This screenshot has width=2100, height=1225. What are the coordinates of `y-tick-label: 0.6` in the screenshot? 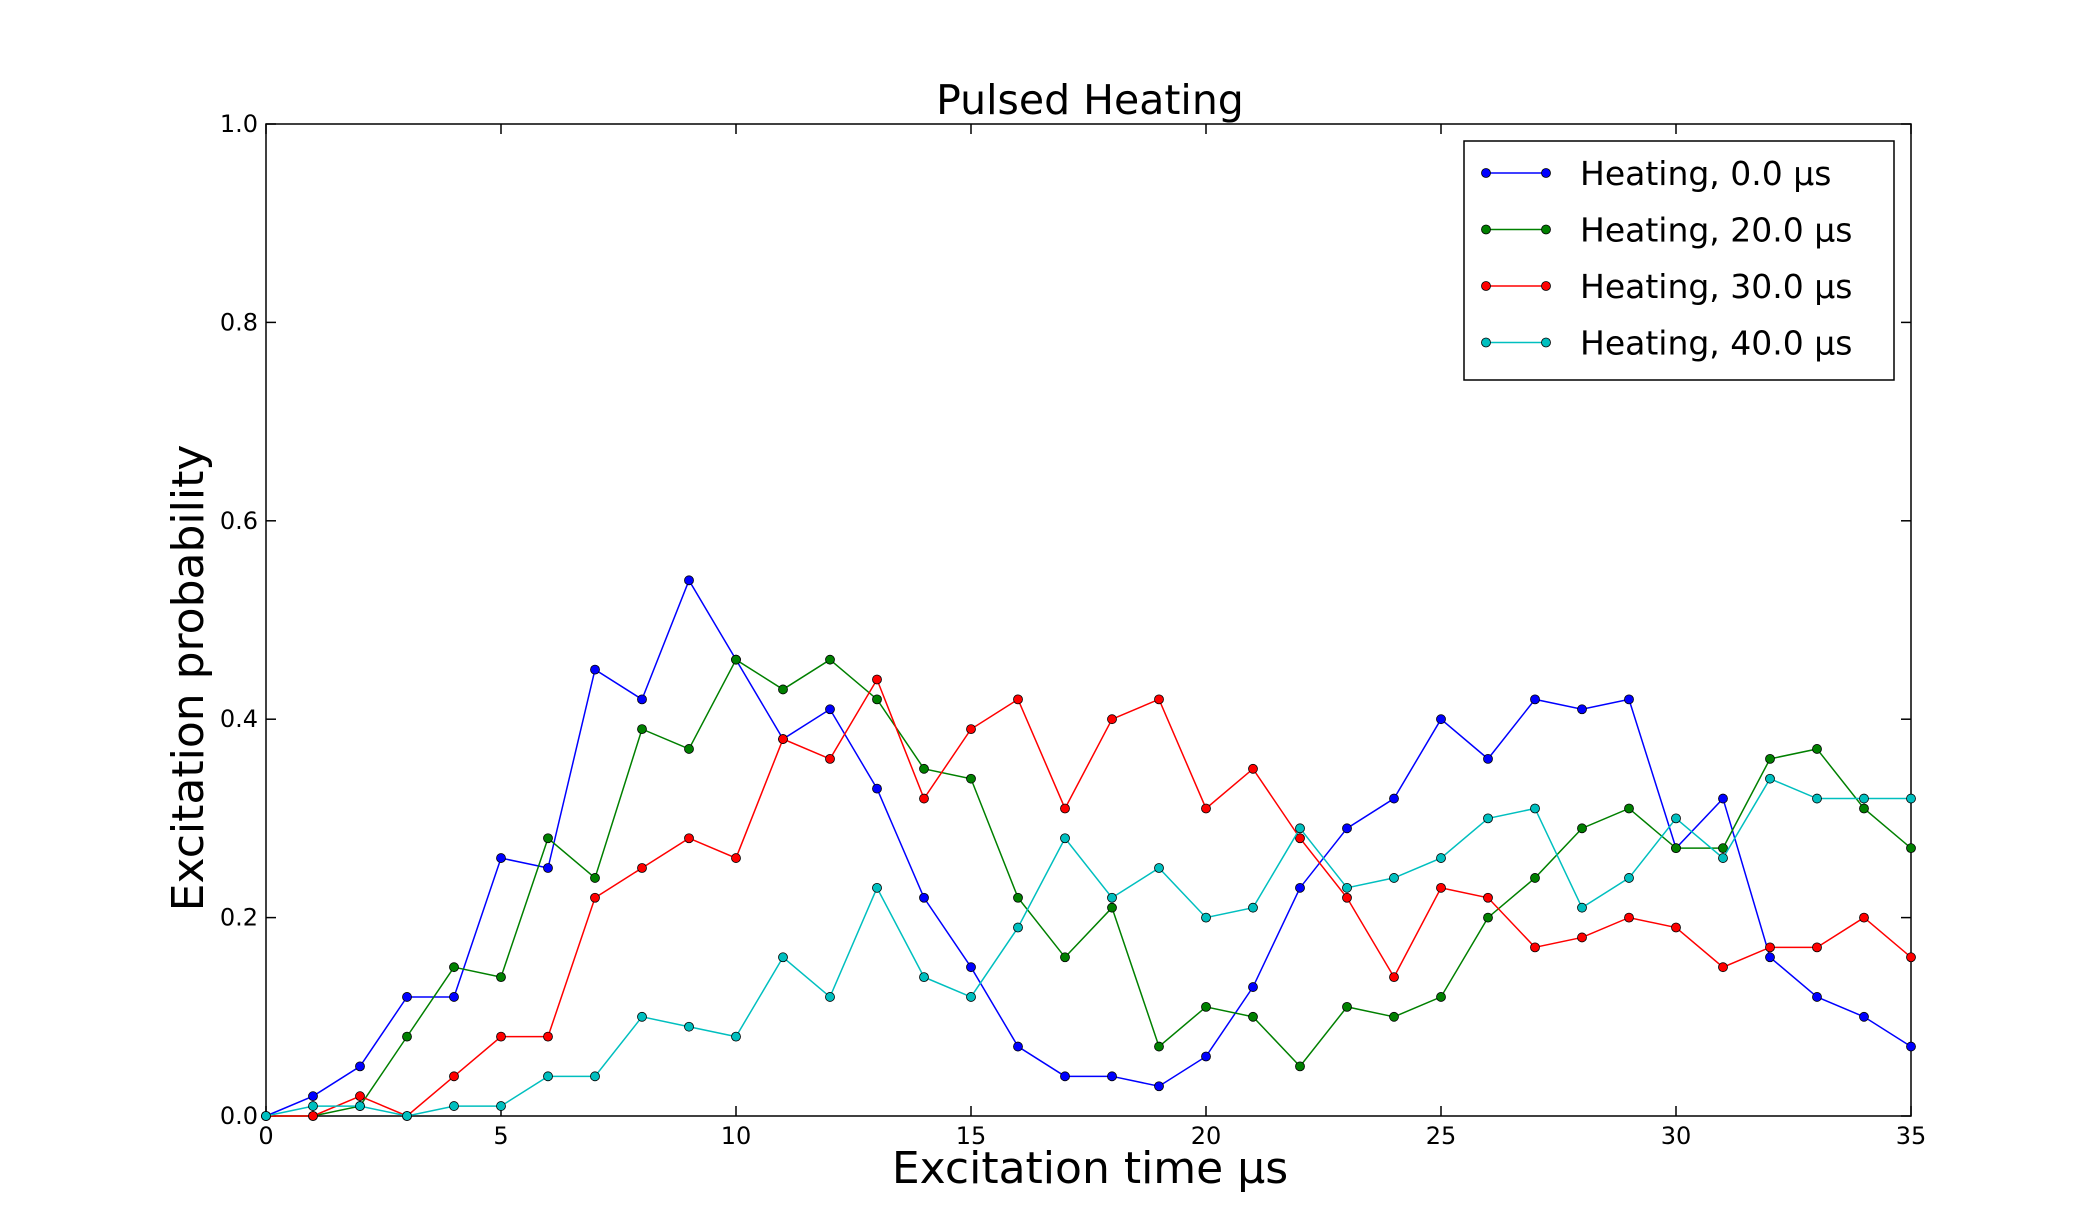 It's located at (239, 521).